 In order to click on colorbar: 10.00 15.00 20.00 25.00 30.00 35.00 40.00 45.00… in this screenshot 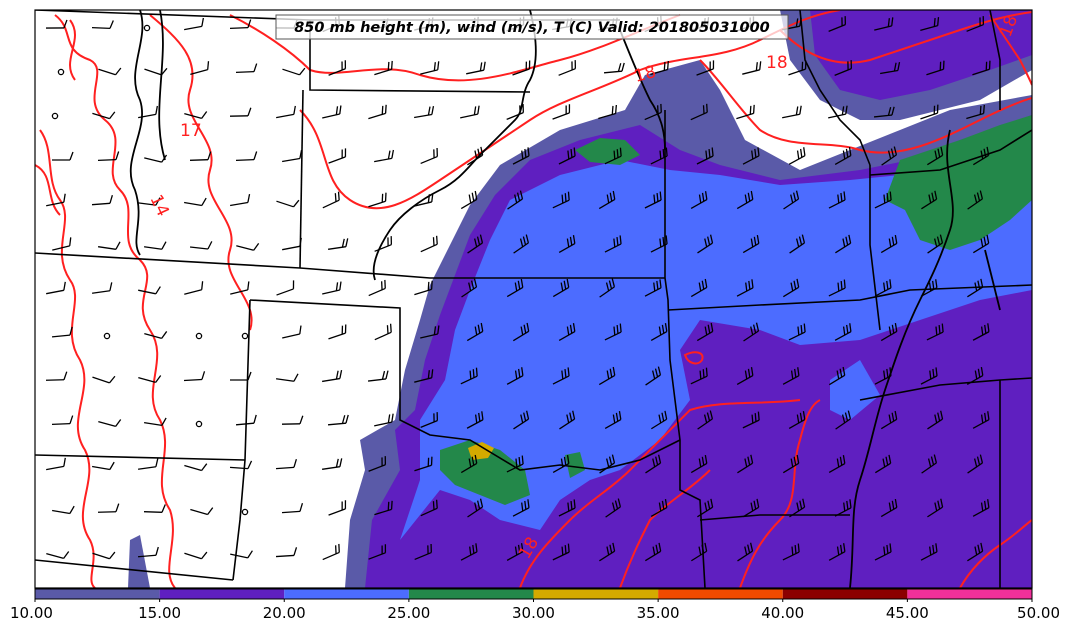, I will do `click(535, 605)`.